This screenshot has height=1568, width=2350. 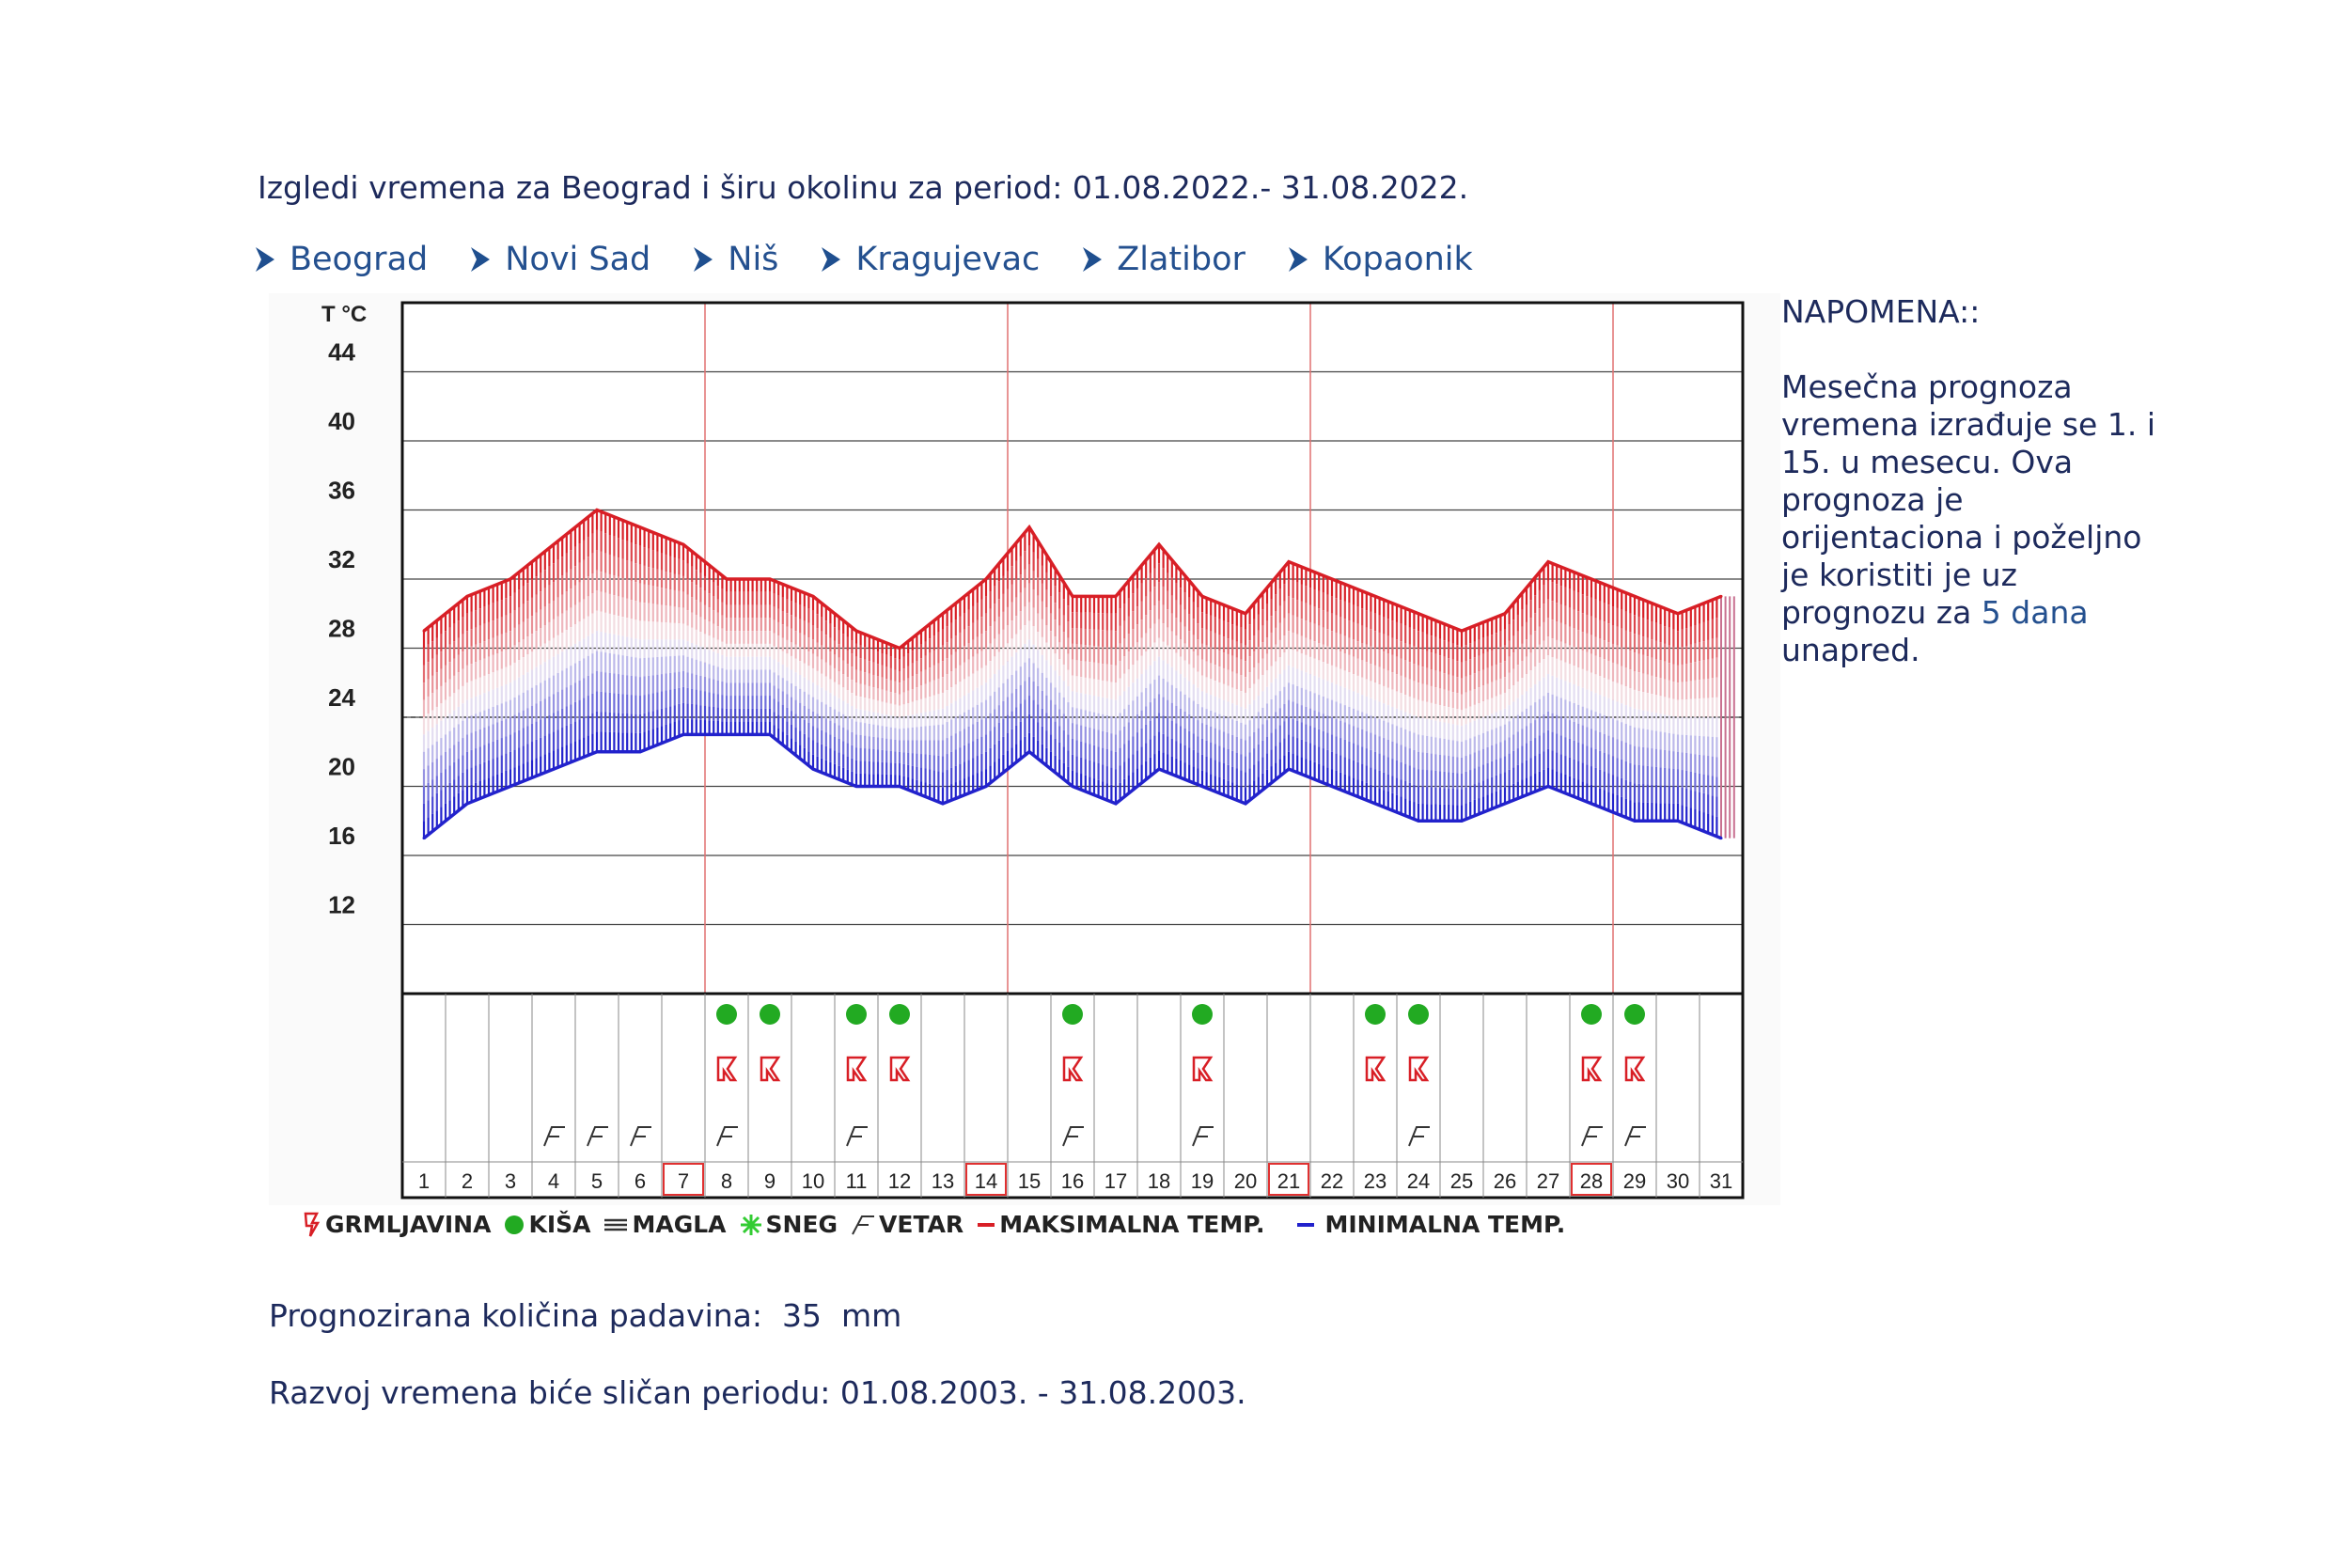 I want to click on day-label: 7, so click(x=683, y=1181).